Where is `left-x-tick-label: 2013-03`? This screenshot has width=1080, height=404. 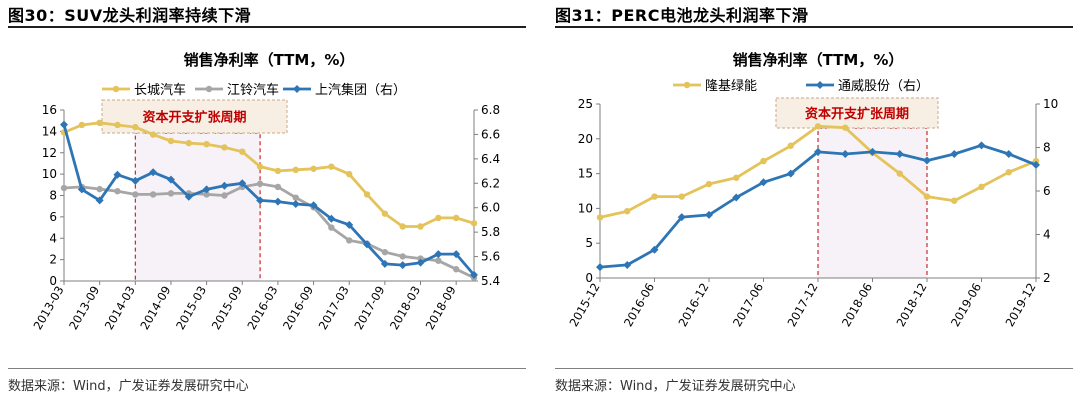
left-x-tick-label: 2013-03 is located at coordinates (48, 308).